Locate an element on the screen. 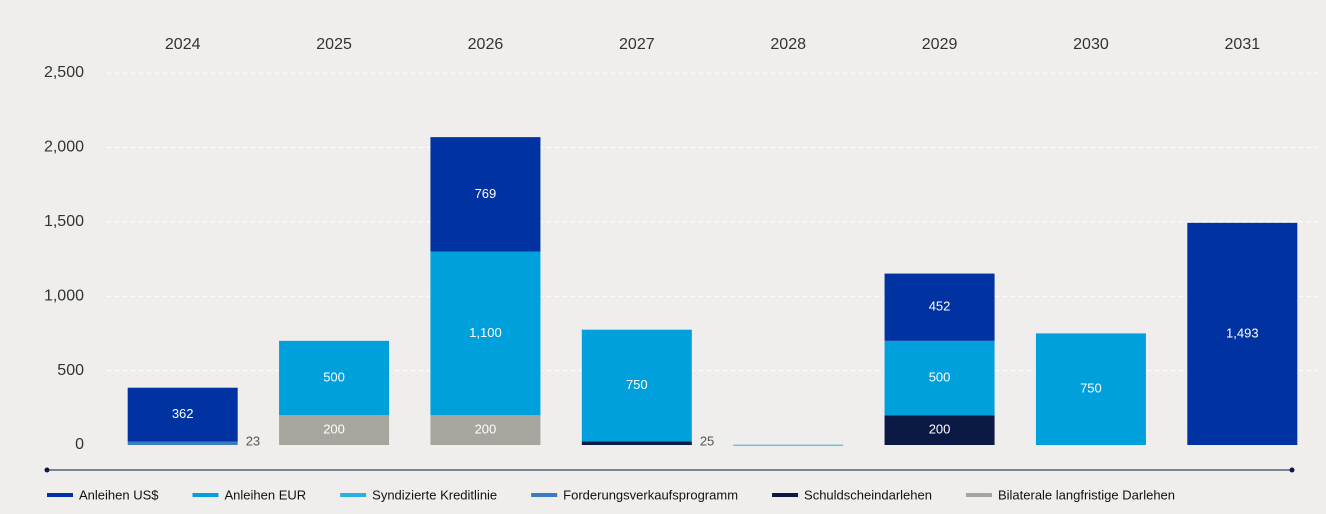 This screenshot has height=514, width=1326. x-tick-label: 2029 is located at coordinates (940, 44).